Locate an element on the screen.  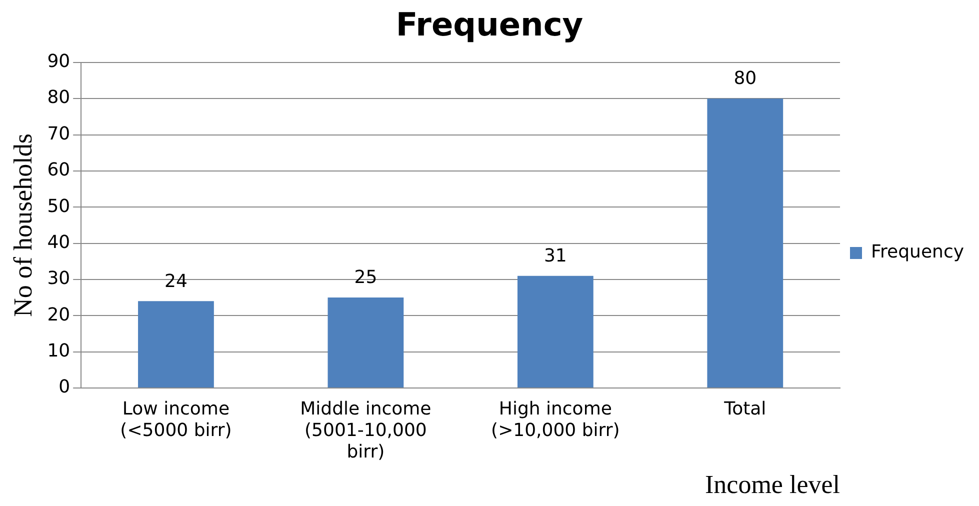
y-tick-label: 60 is located at coordinates (58, 170).